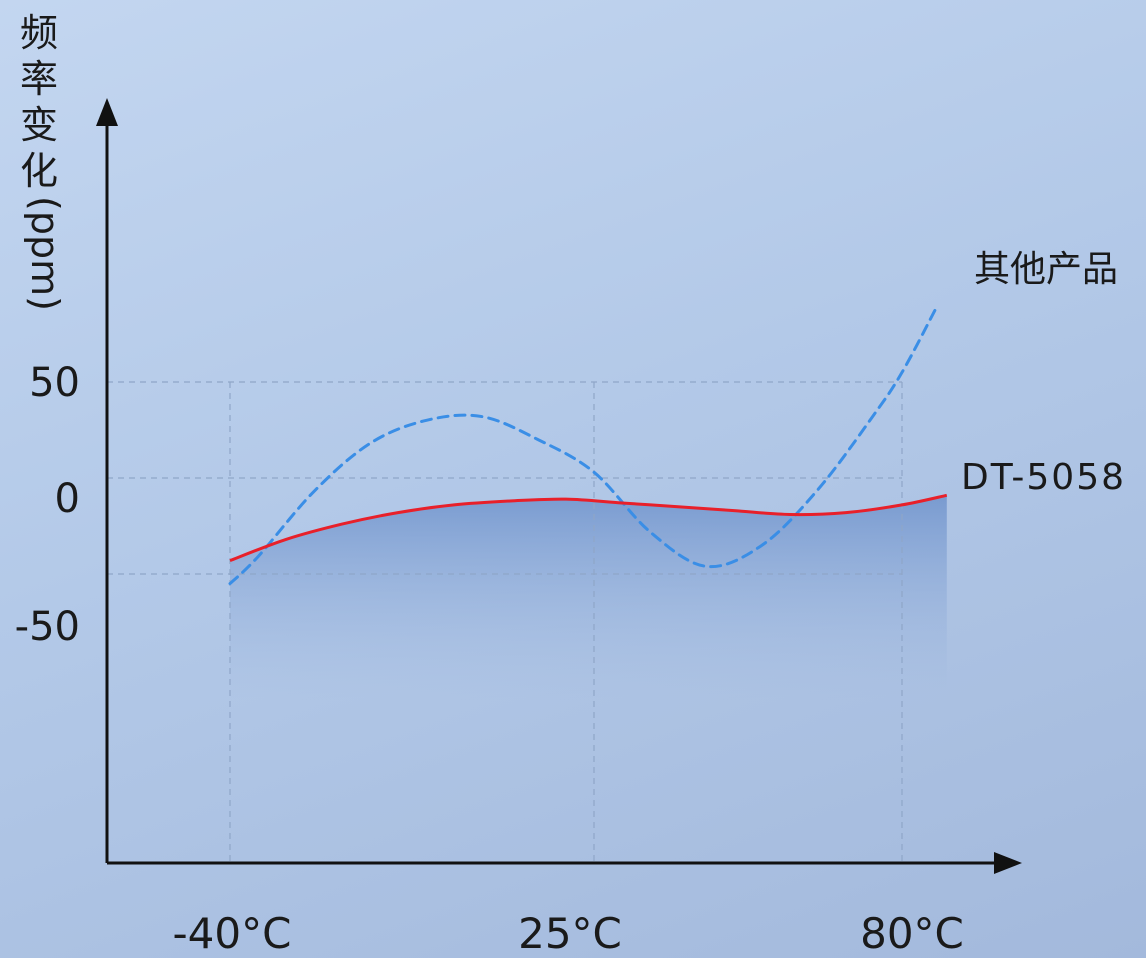  Describe the element at coordinates (1008, 863) in the screenshot. I see `x-axis-arrow` at that location.